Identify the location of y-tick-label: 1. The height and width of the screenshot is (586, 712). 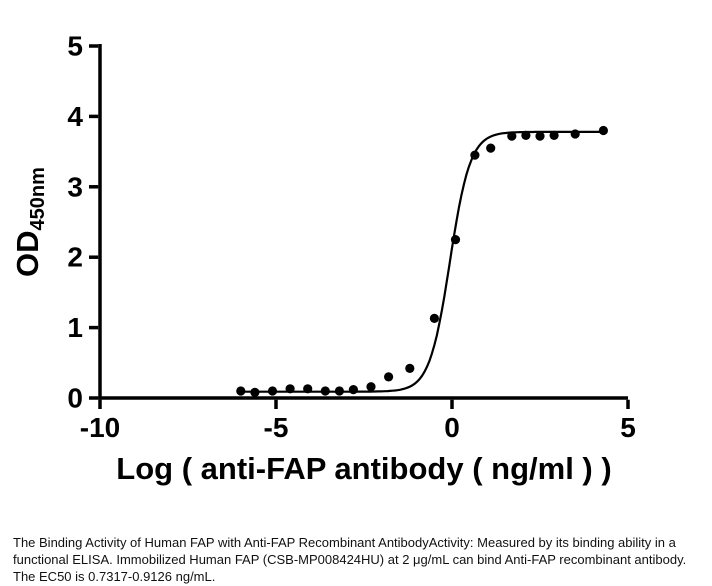
(75, 327).